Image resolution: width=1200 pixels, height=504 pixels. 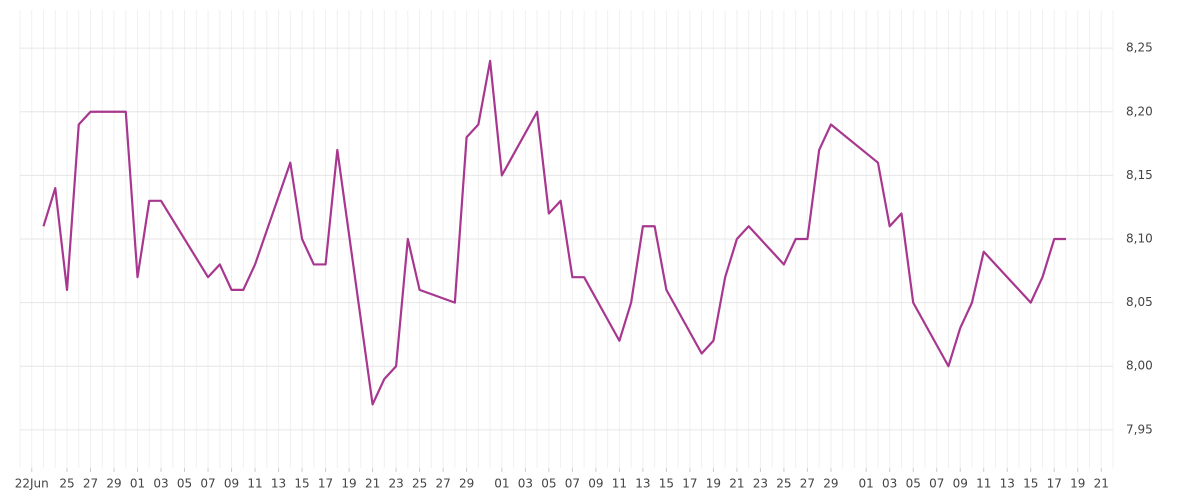 I want to click on y-tick-label: 8,15, so click(x=1139, y=175).